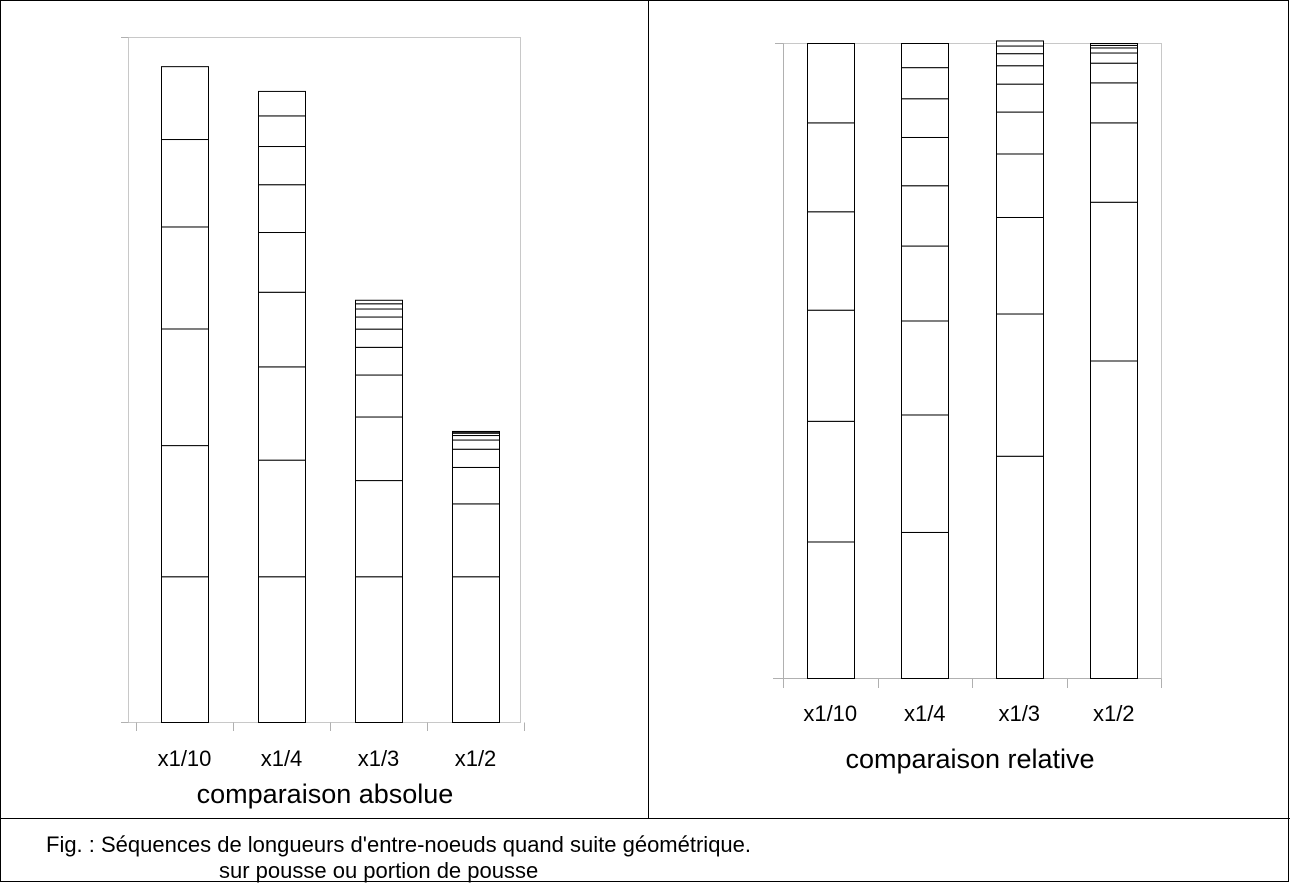 The height and width of the screenshot is (884, 1290). What do you see at coordinates (968, 713) in the screenshot?
I see `relative-x-labels: x1/10 x1/4 x1/3 x1/2` at bounding box center [968, 713].